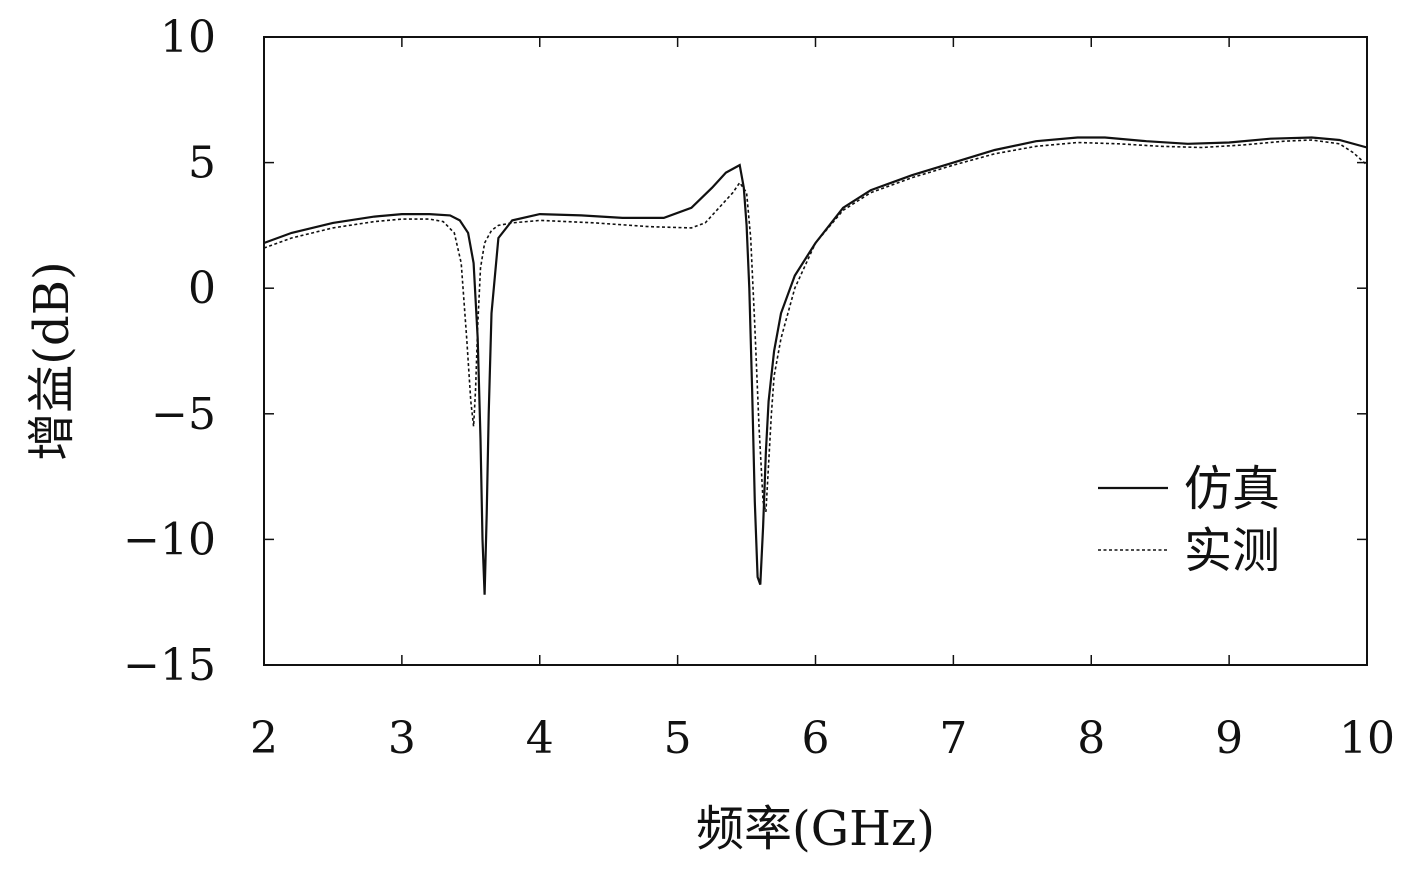  Describe the element at coordinates (815, 829) in the screenshot. I see `x-axis-title: 频率(GHz)` at that location.